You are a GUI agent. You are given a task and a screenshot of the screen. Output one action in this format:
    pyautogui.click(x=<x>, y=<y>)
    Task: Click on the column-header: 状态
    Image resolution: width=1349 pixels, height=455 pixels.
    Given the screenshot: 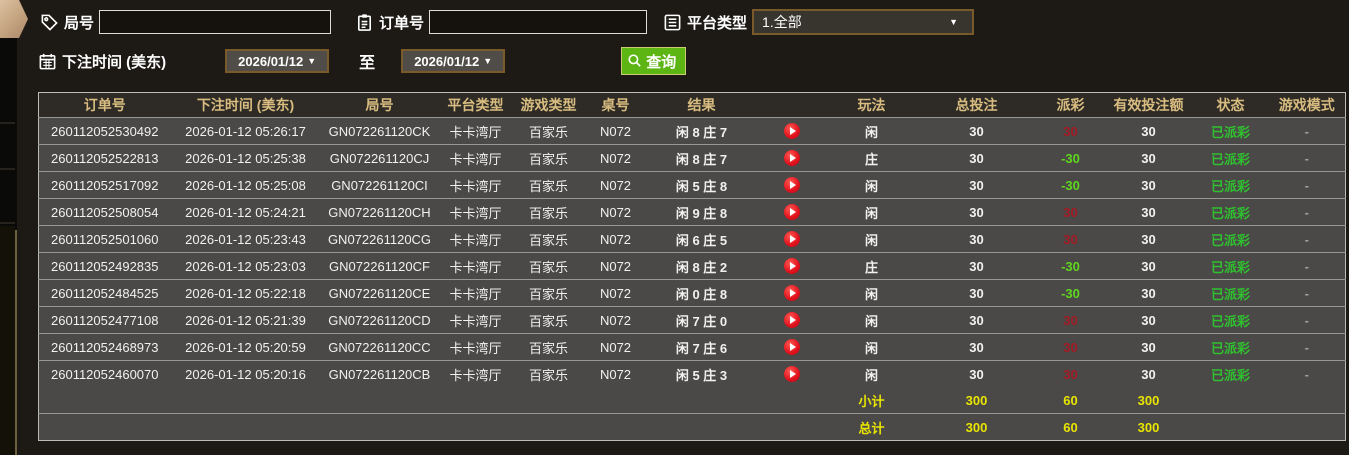 What is the action you would take?
    pyautogui.click(x=1230, y=105)
    